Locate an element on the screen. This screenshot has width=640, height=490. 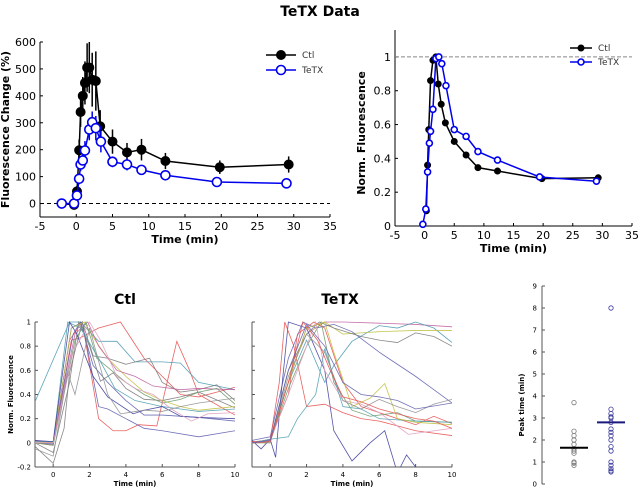
y-axis-title: Norm. Fluorescence is located at coordinates (361, 133).